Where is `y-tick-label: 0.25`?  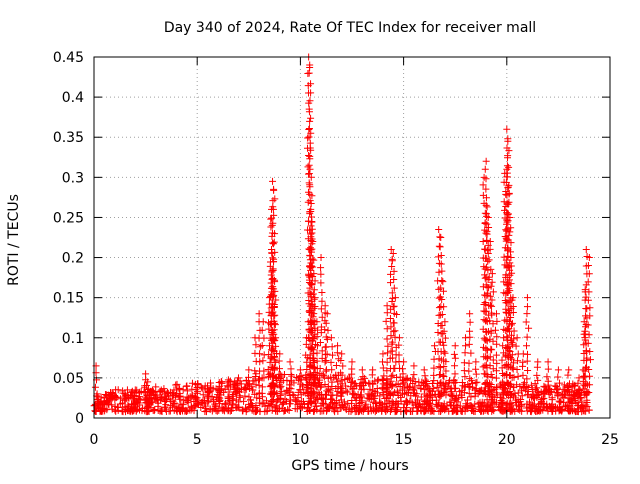
y-tick-label: 0.25 is located at coordinates (68, 218).